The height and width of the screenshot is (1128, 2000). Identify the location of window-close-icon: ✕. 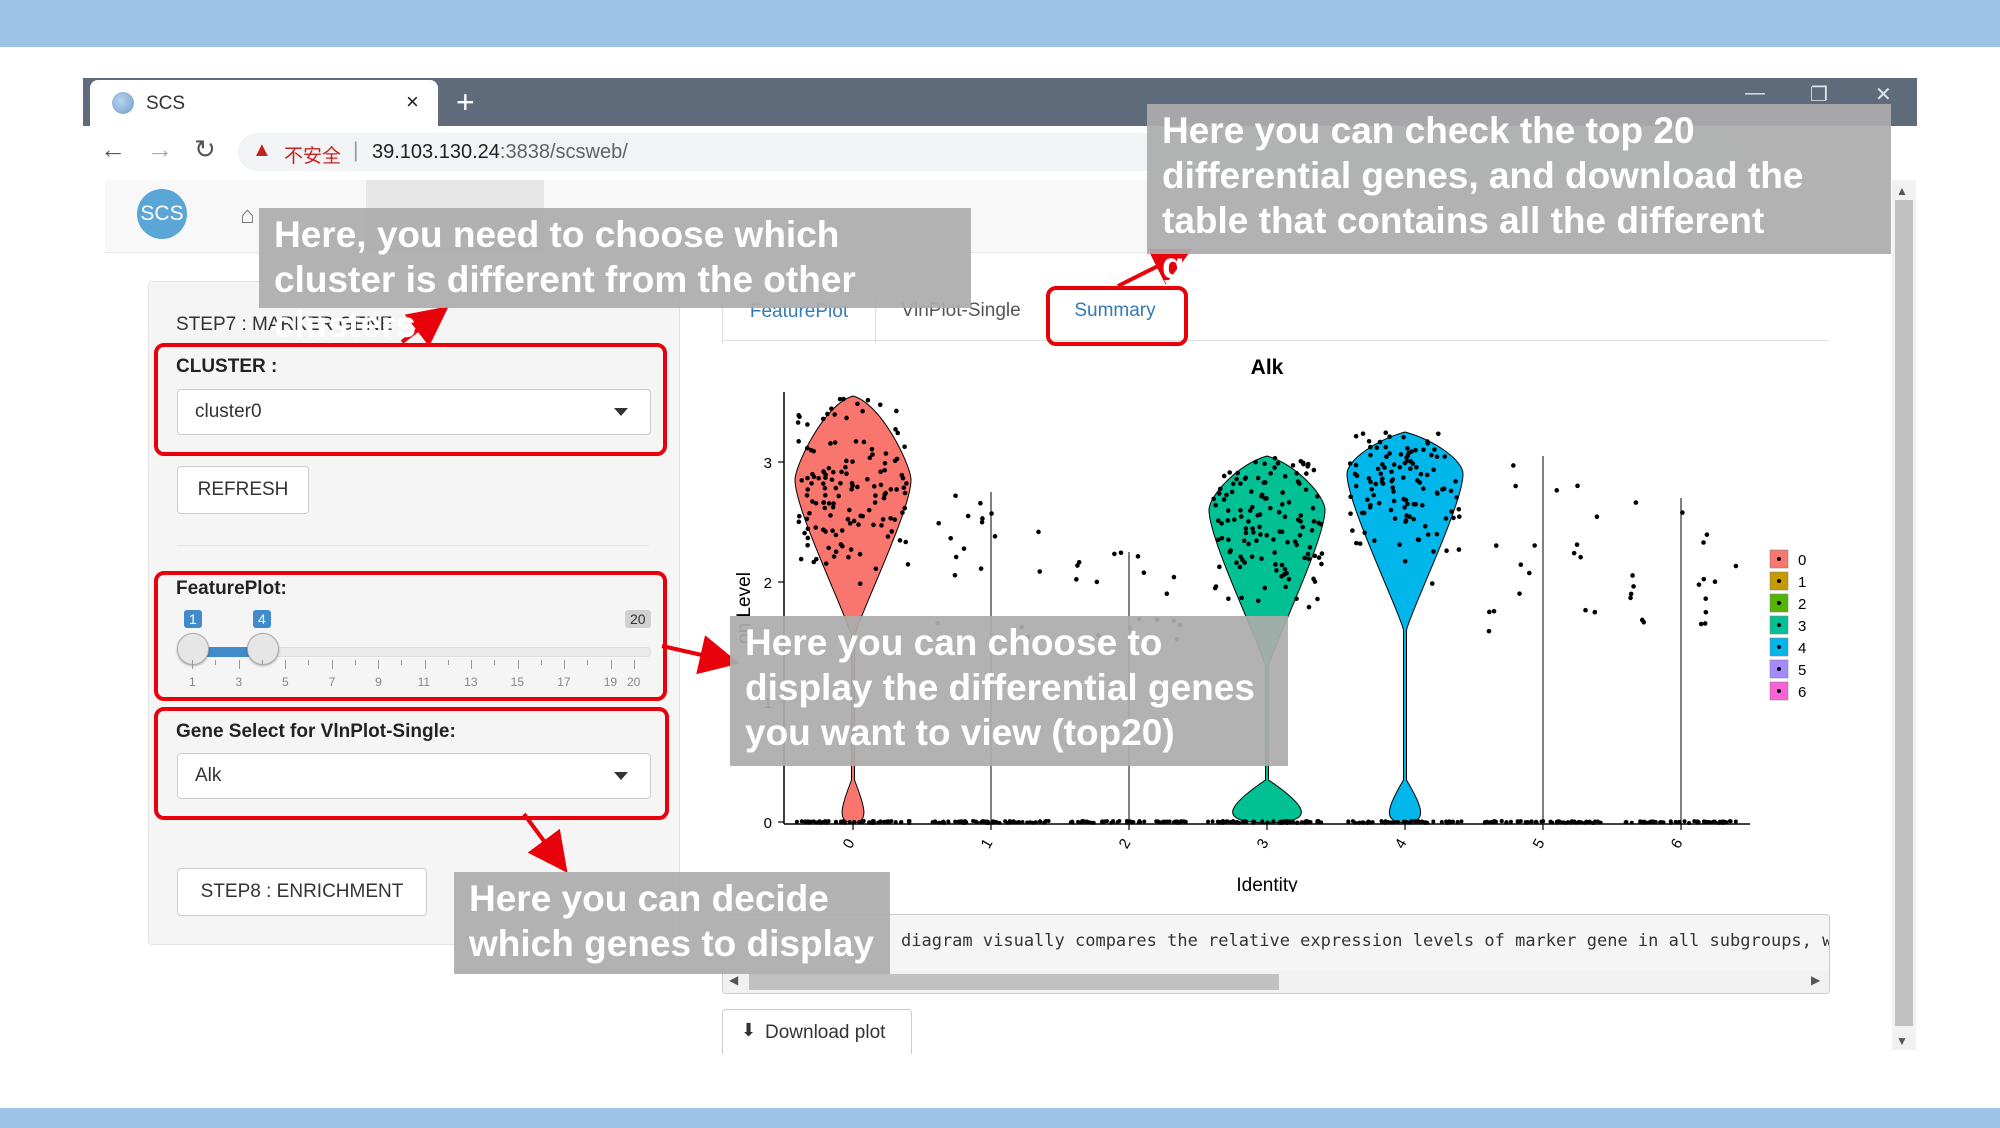
(1883, 95).